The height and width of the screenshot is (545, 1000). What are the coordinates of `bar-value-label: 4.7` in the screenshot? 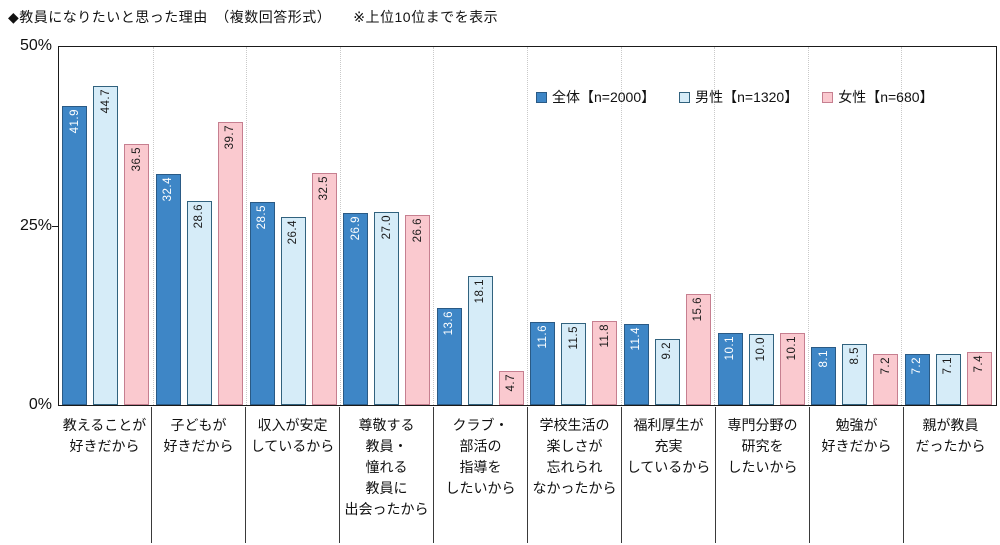 It's located at (511, 383).